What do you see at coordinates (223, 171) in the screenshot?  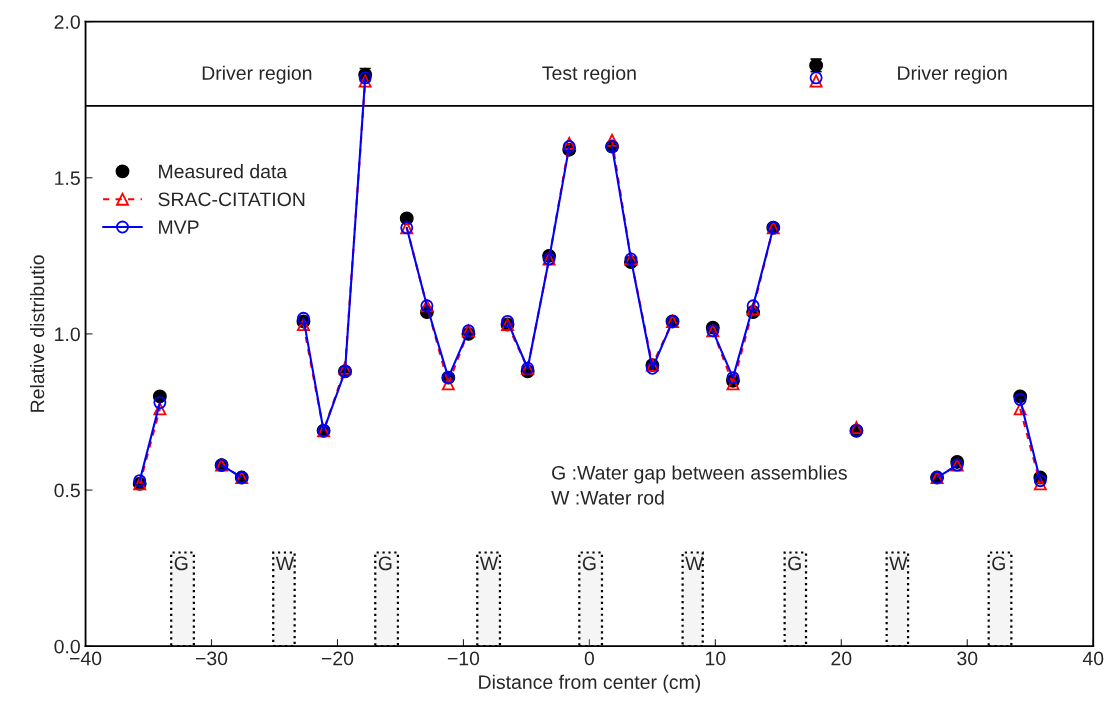 I see `legend-label: Measured data` at bounding box center [223, 171].